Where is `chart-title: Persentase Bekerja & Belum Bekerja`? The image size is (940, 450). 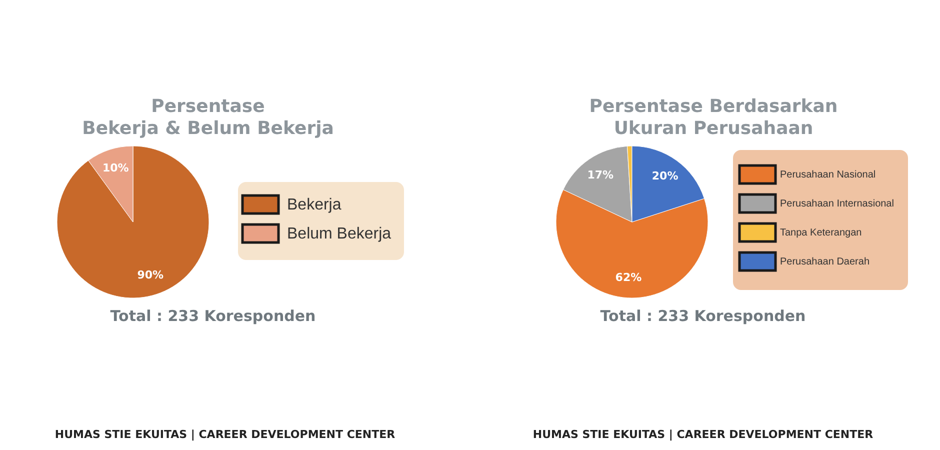
chart-title: Persentase Bekerja & Belum Bekerja is located at coordinates (208, 117).